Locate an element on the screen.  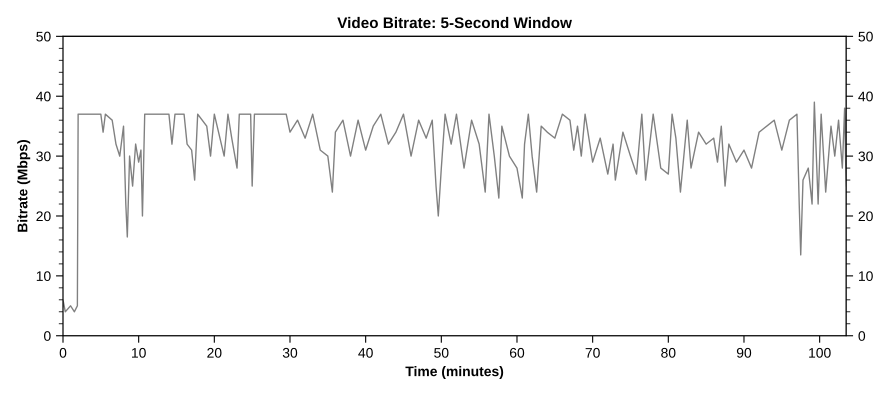
x-tick-label: 60 is located at coordinates (517, 353).